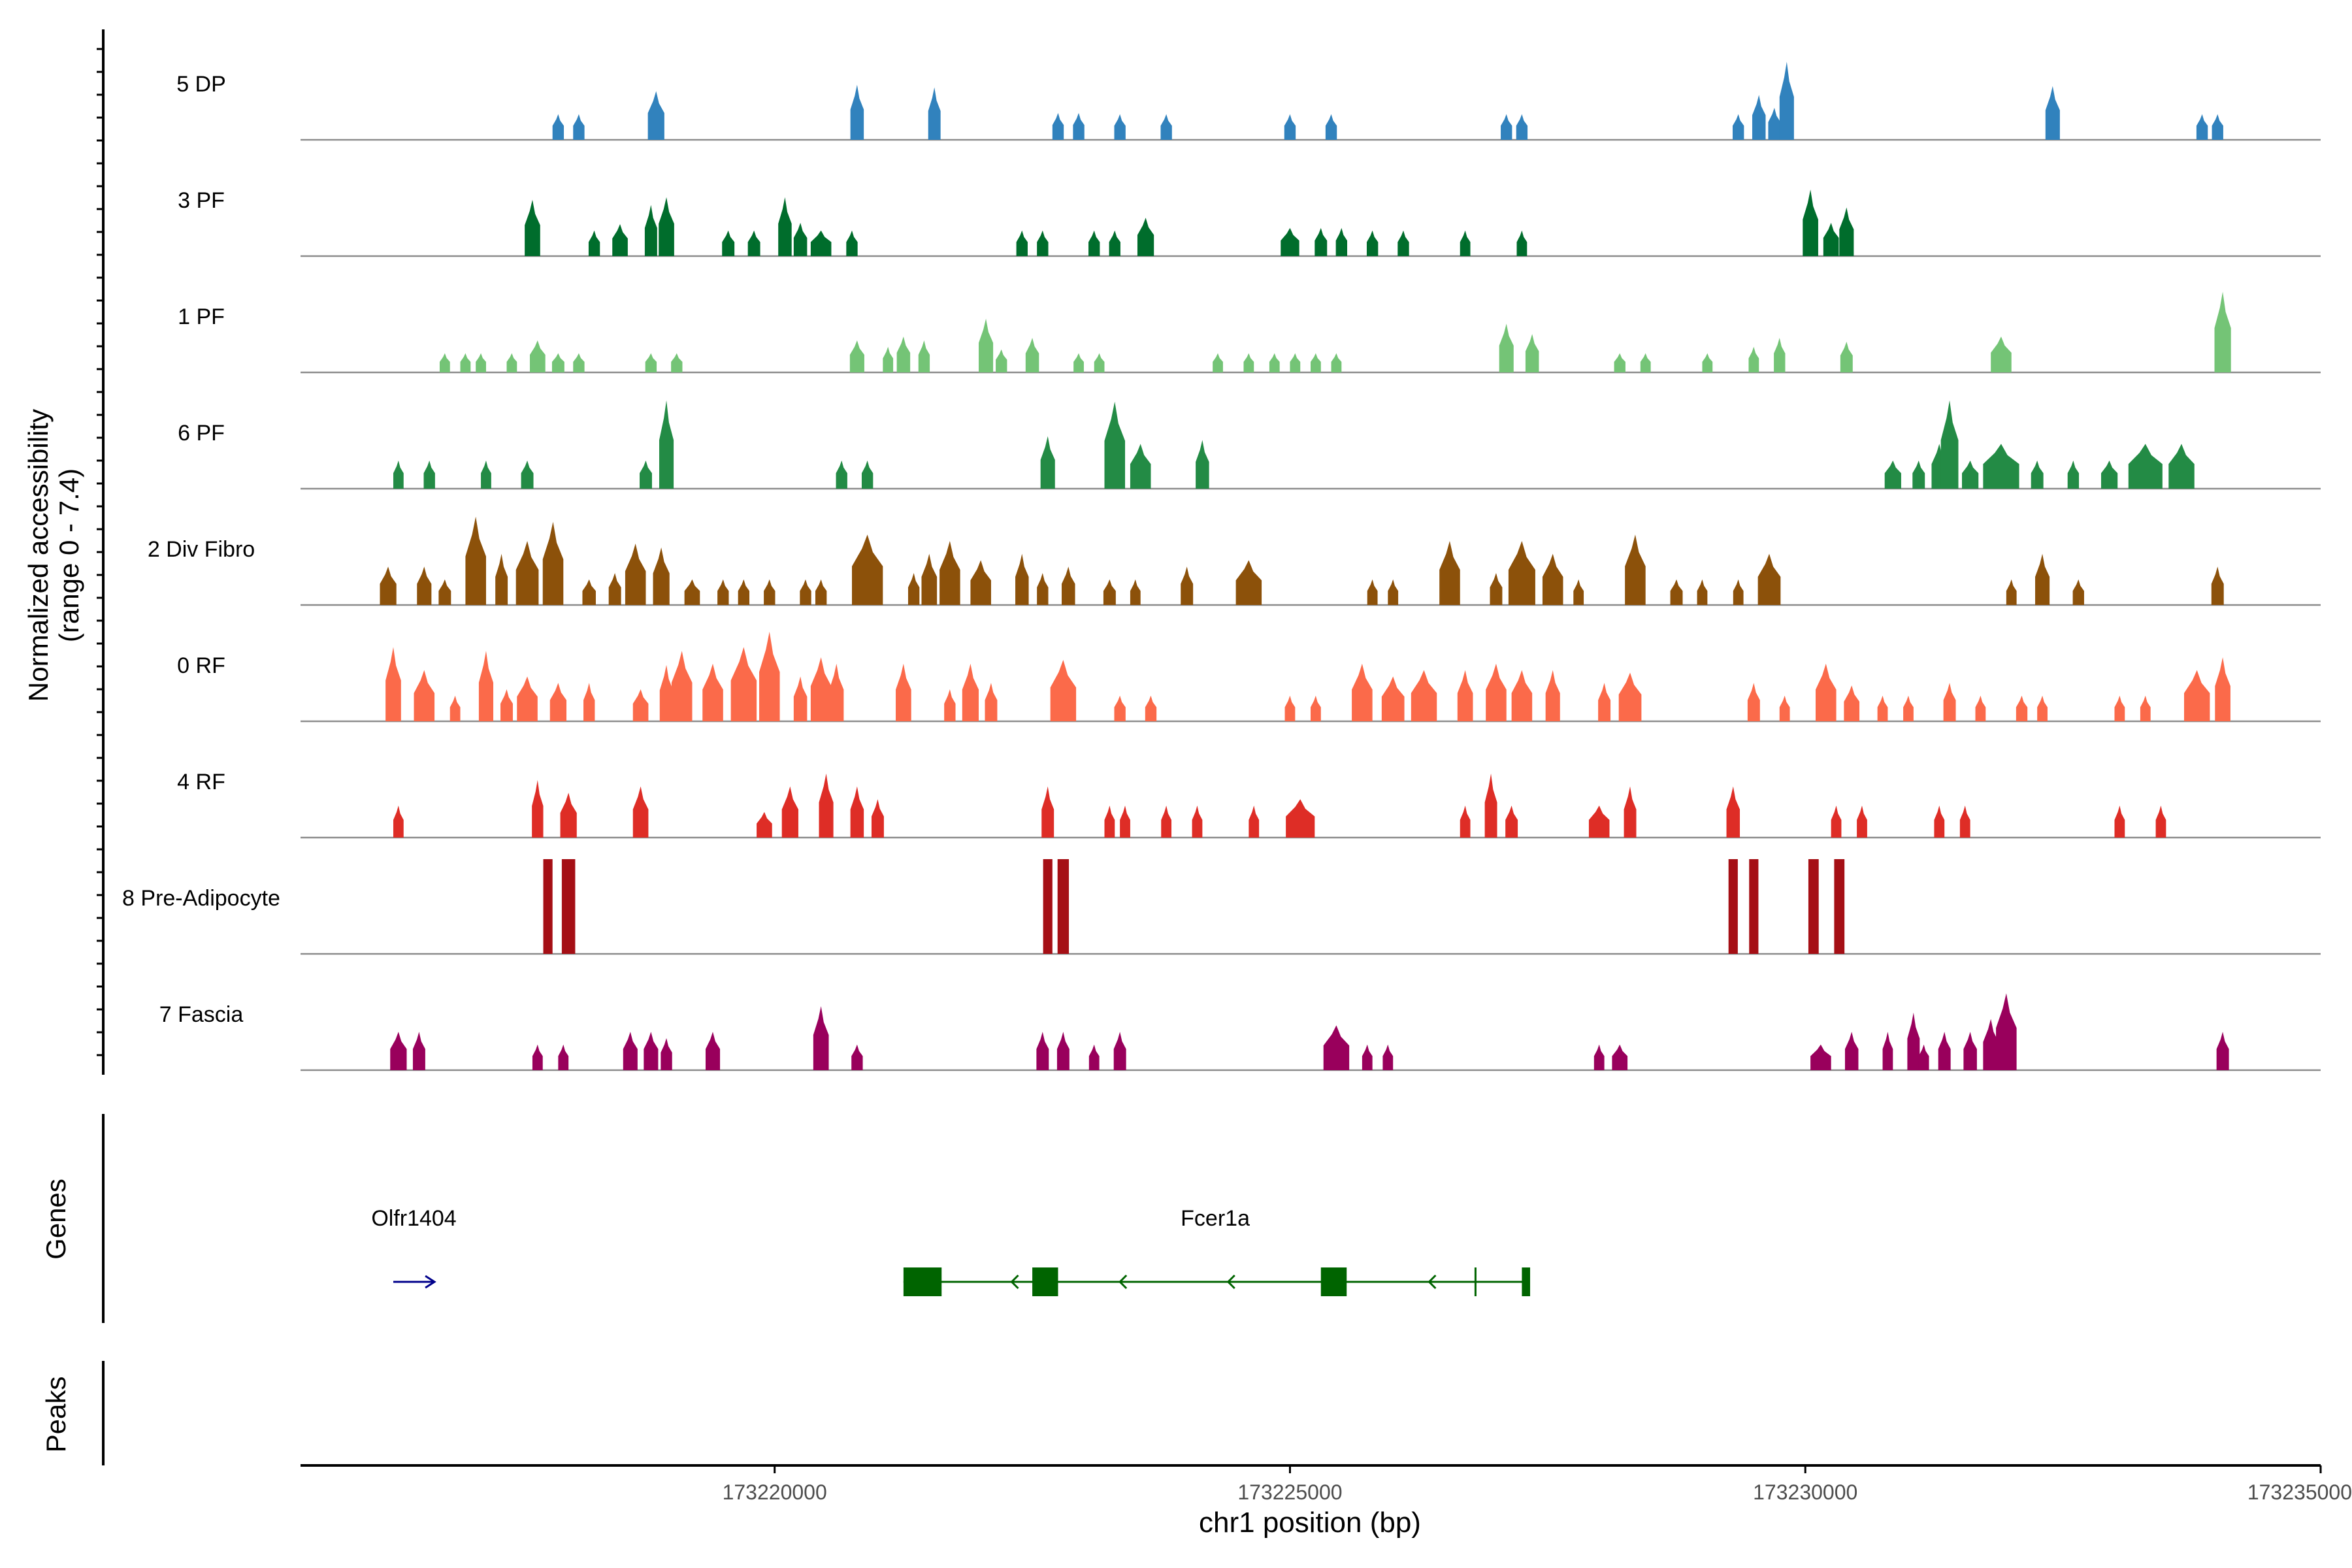 The image size is (2352, 1568). Describe the element at coordinates (1240, 1032) in the screenshot. I see `track-7-fascia: 7 Fascia` at that location.